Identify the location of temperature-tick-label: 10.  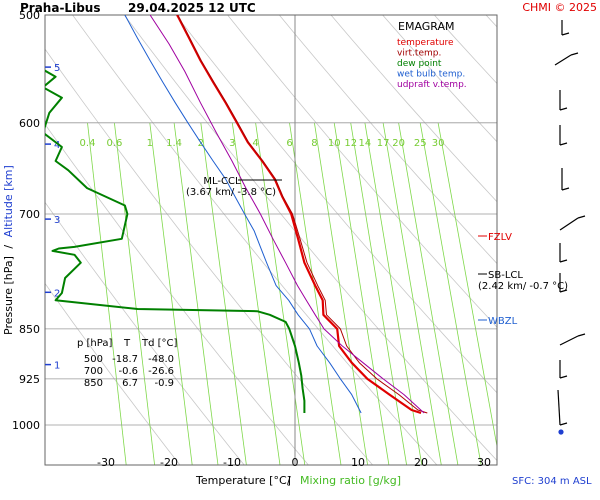
(358, 462).